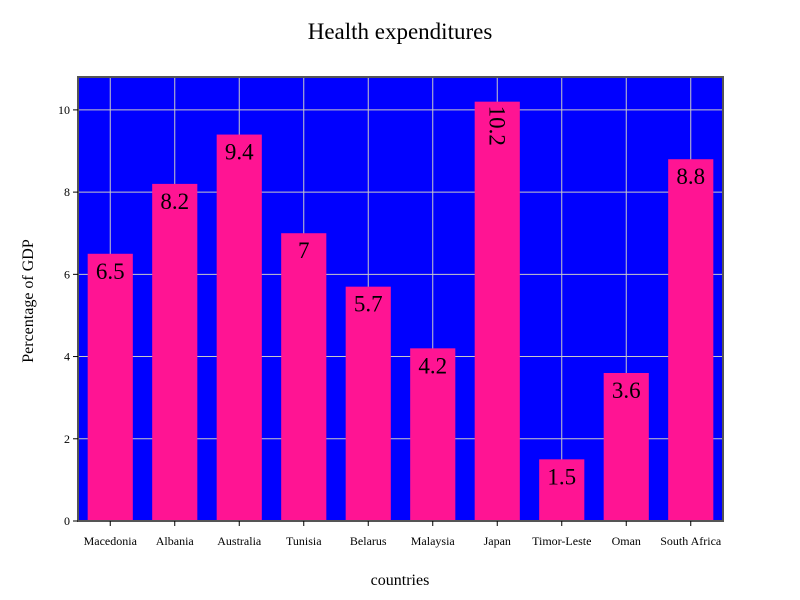  What do you see at coordinates (433, 541) in the screenshot?
I see `x-tick-label: Malaysia` at bounding box center [433, 541].